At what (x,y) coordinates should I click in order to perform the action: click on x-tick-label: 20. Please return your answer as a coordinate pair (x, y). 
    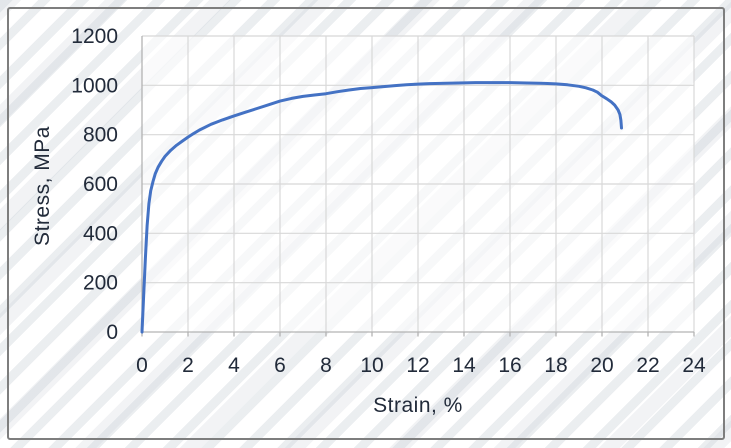
    Looking at the image, I should click on (601, 365).